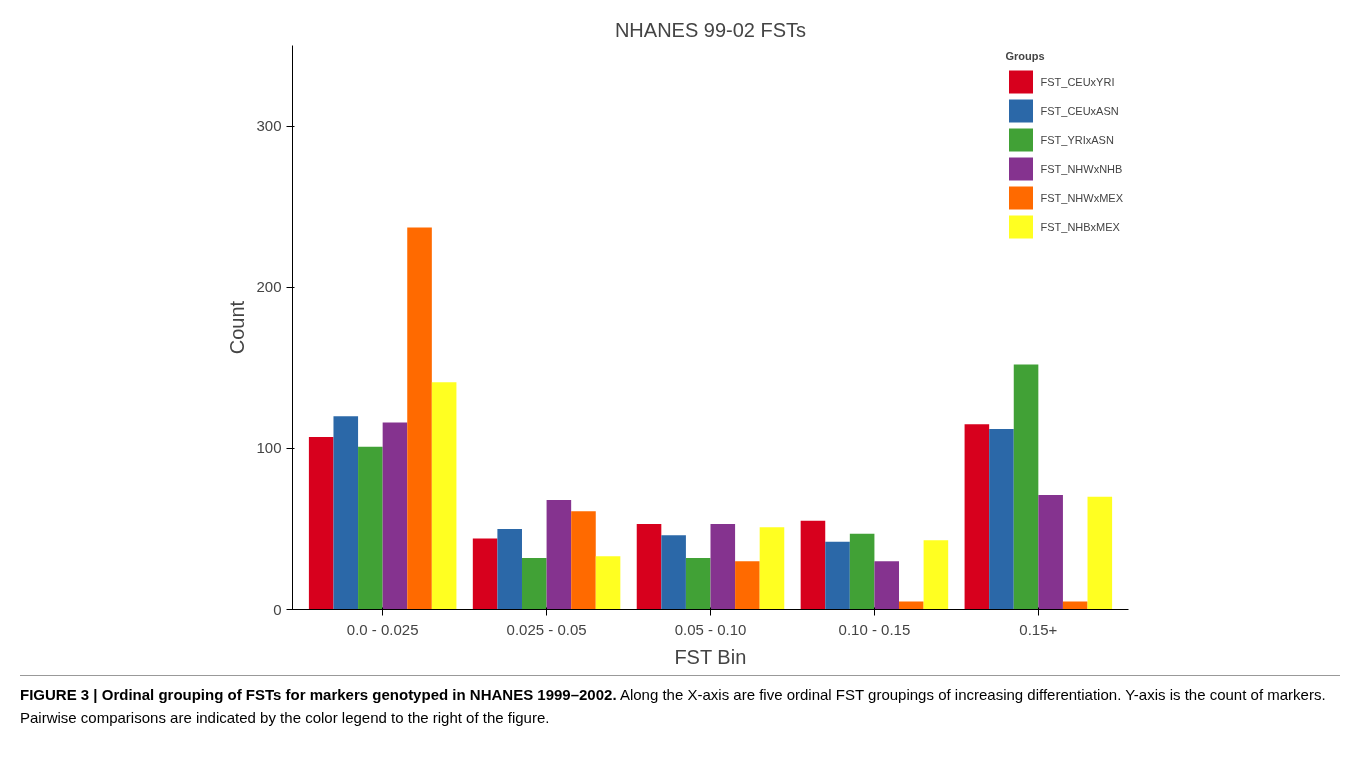 Image resolution: width=1358 pixels, height=765 pixels. What do you see at coordinates (269, 126) in the screenshot?
I see `y-tick-label: 300` at bounding box center [269, 126].